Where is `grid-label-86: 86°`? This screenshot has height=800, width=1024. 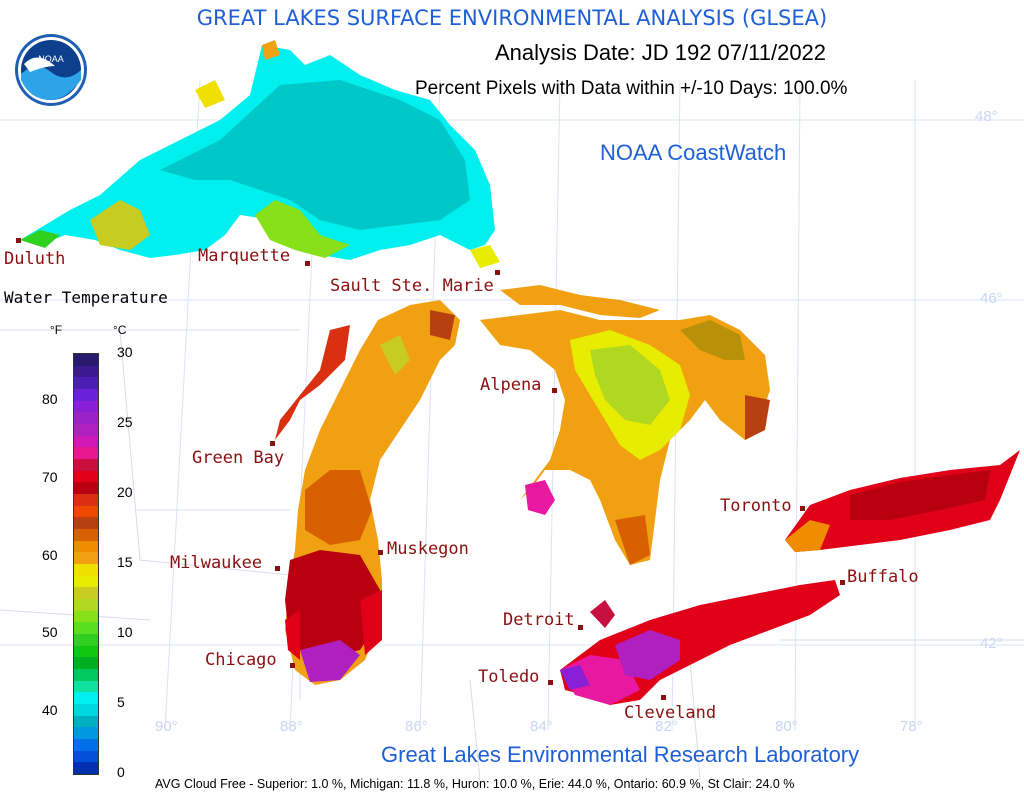 grid-label-86: 86° is located at coordinates (416, 726).